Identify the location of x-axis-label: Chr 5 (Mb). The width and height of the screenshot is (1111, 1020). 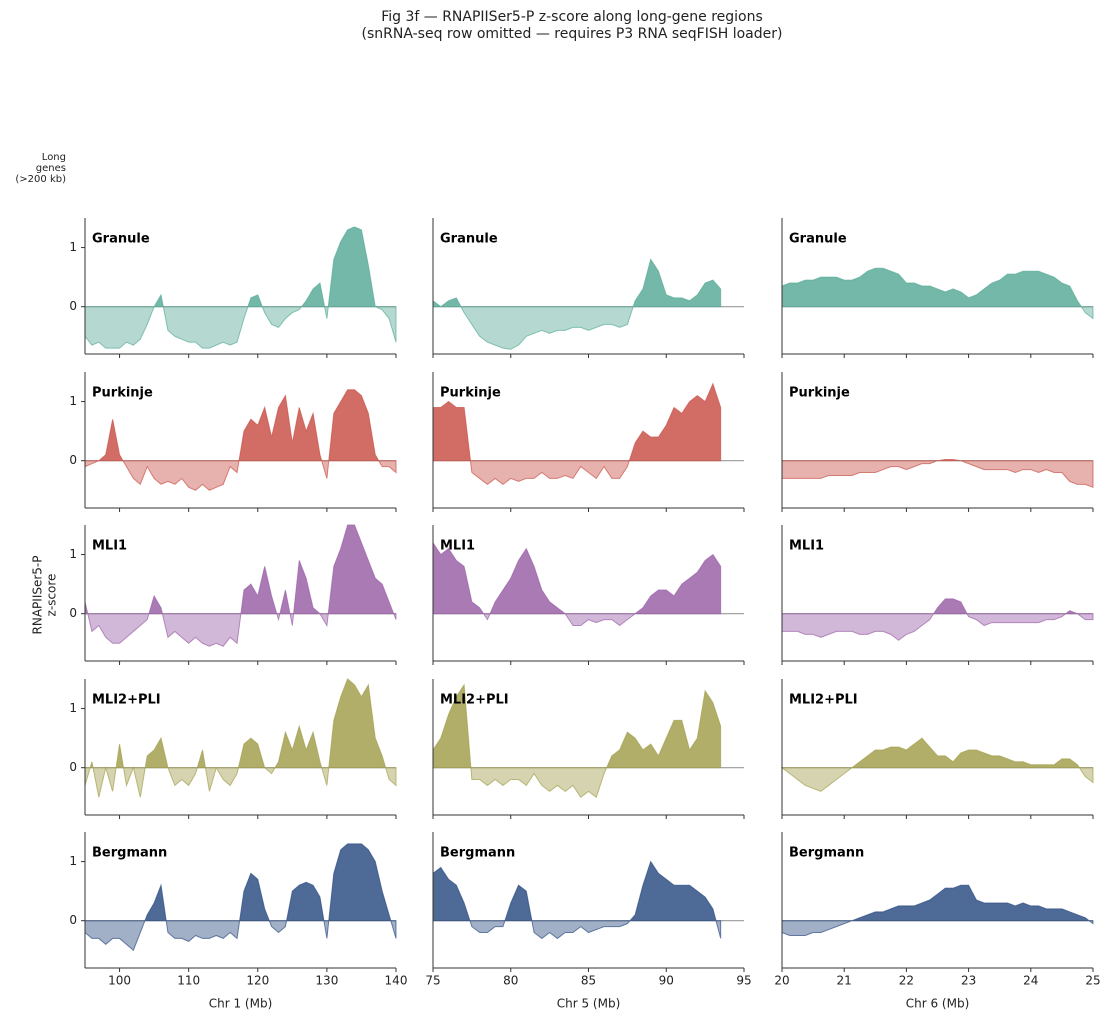
(589, 1004).